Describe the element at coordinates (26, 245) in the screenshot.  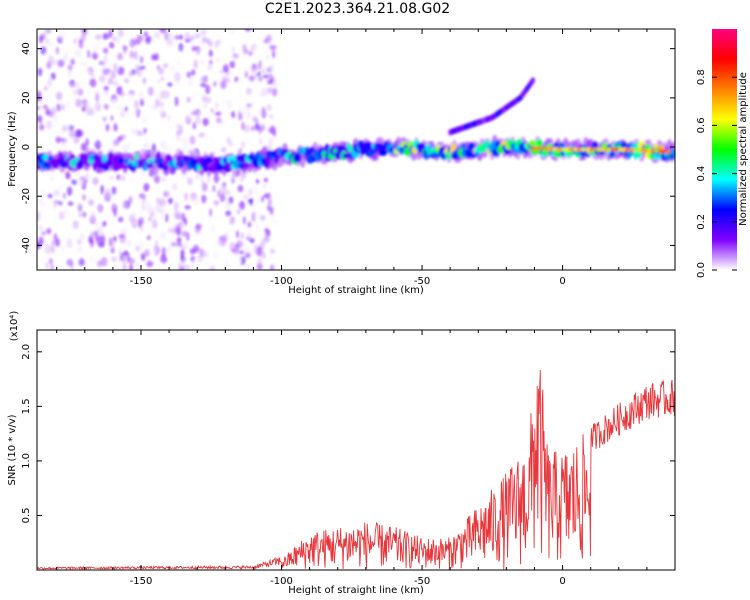
I see `y-tick-label: -40` at that location.